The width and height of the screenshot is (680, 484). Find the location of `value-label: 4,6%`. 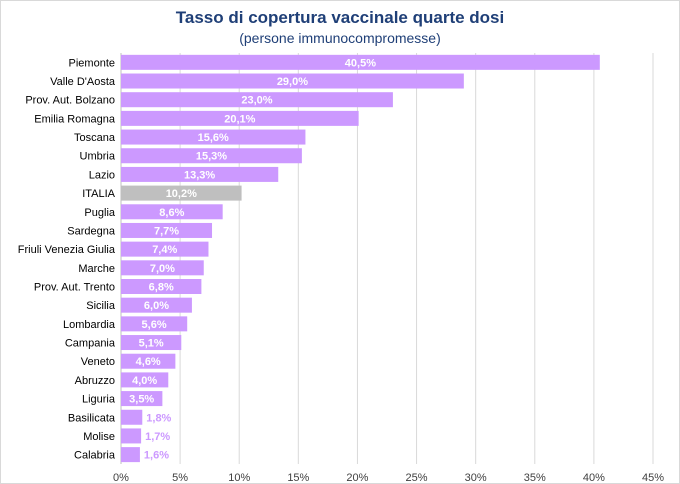

value-label: 4,6% is located at coordinates (148, 362).